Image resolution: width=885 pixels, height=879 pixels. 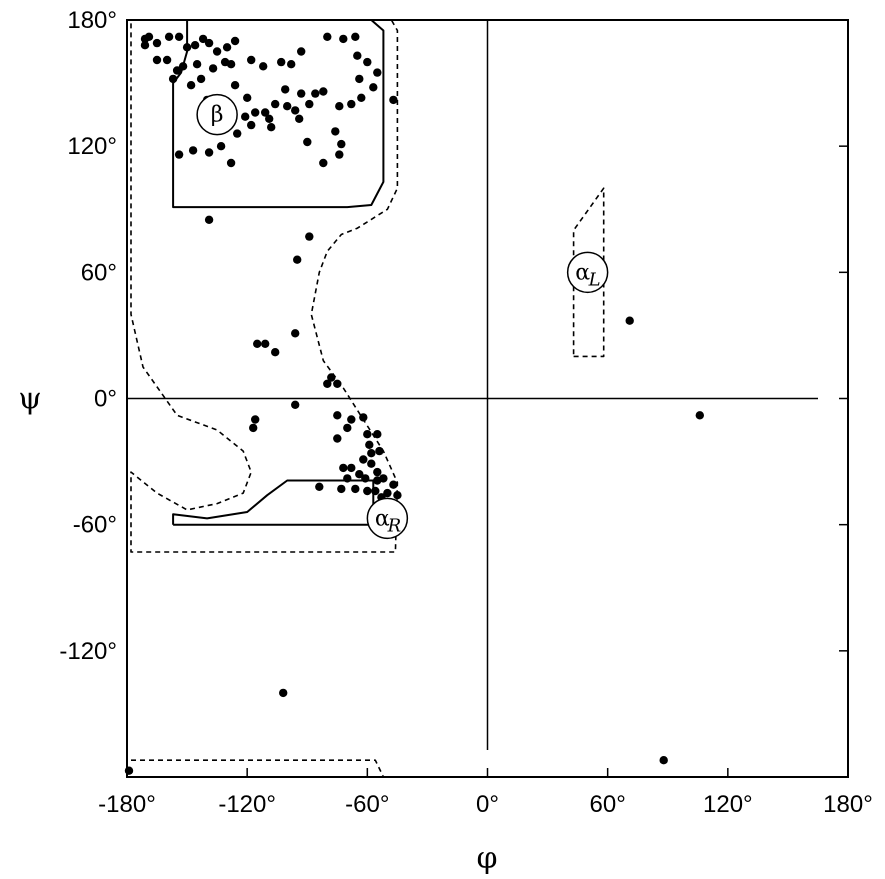 What do you see at coordinates (95, 525) in the screenshot?
I see `y-tick-label: -60°` at bounding box center [95, 525].